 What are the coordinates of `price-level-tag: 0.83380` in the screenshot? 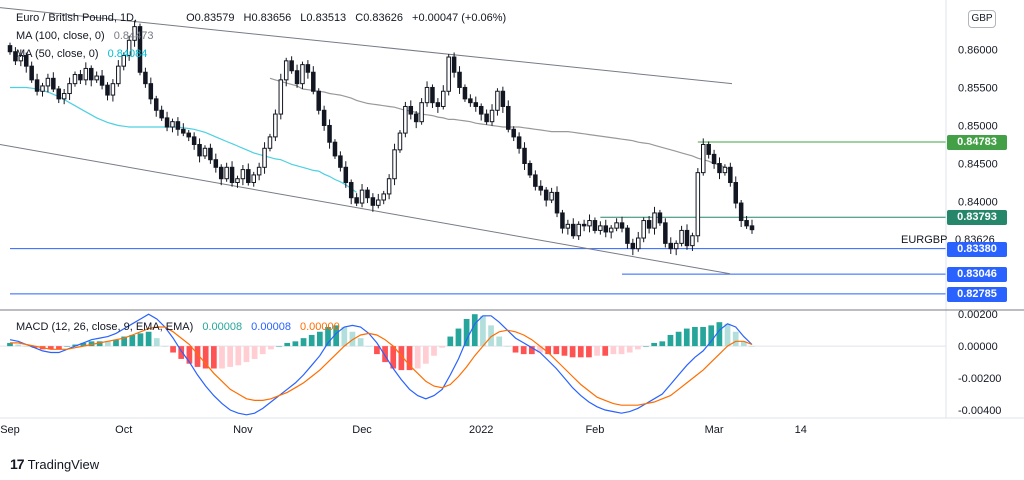 It's located at (977, 249).